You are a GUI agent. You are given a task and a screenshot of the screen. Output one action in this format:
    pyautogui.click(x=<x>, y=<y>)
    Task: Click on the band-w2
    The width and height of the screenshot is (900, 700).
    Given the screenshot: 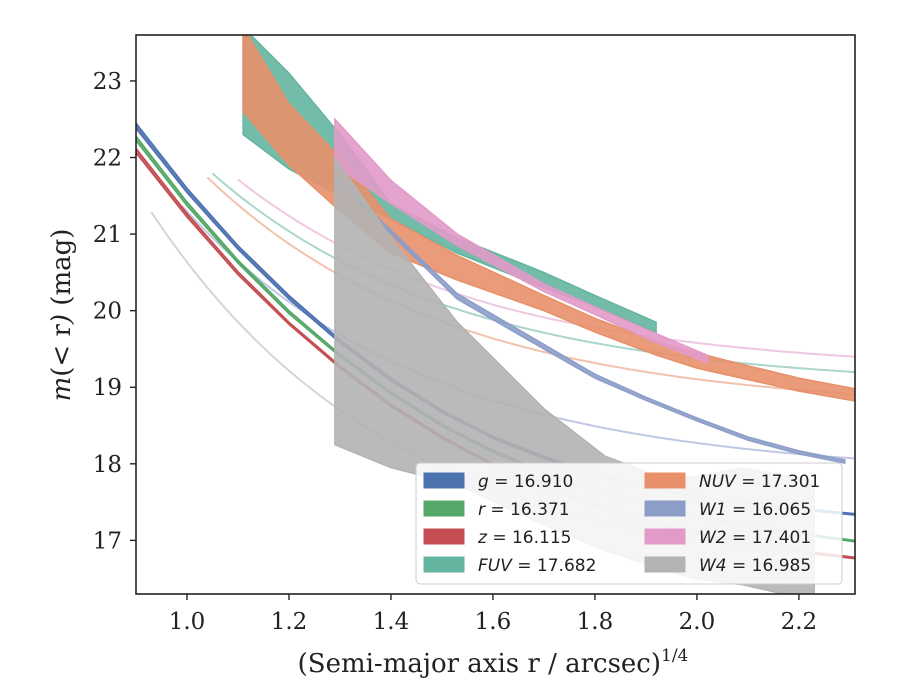 What is the action you would take?
    pyautogui.click(x=521, y=240)
    